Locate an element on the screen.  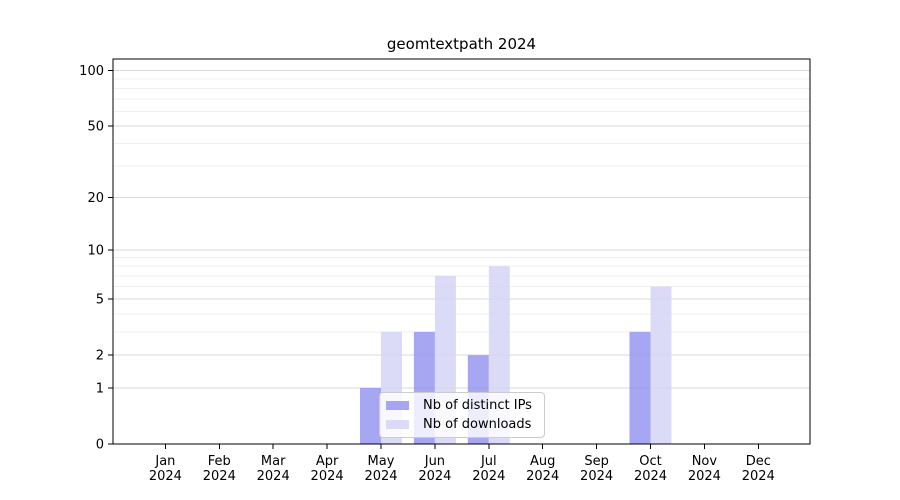
legend-item-distinct-ips: Nb of distinct IPs is located at coordinates (462, 405).